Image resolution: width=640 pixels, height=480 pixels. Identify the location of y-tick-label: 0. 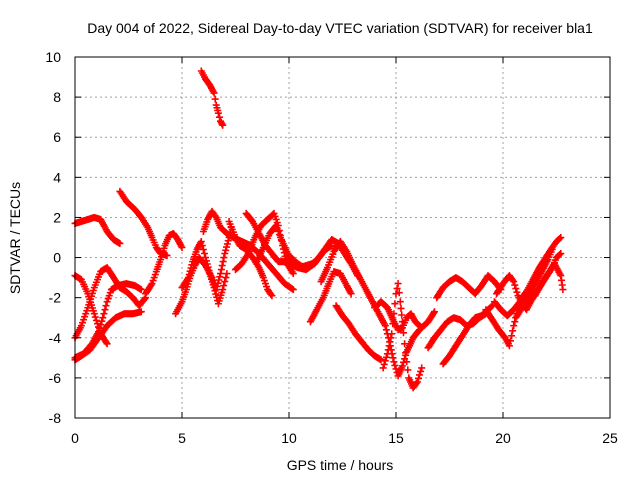
(57, 258).